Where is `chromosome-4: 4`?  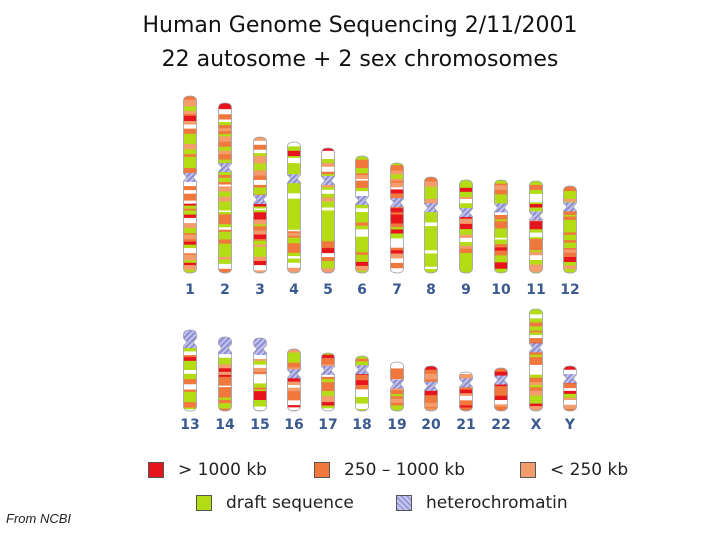 chromosome-4: 4 is located at coordinates (294, 219).